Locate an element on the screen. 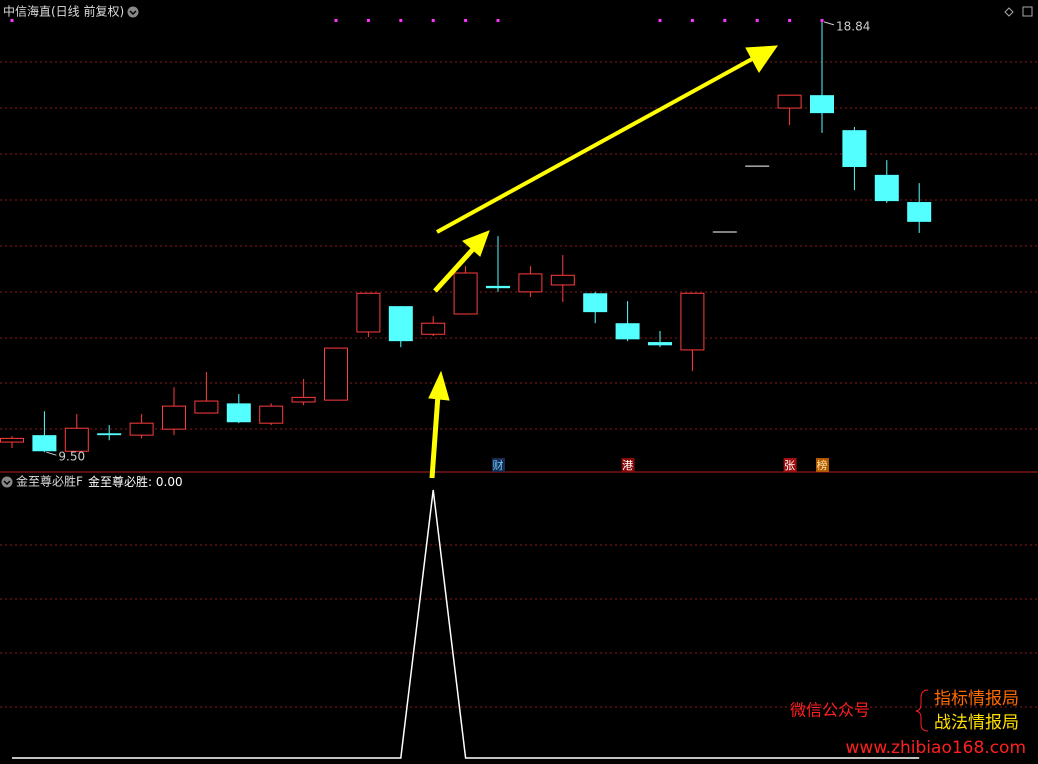 The width and height of the screenshot is (1038, 764). event-tag: 榜 is located at coordinates (822, 465).